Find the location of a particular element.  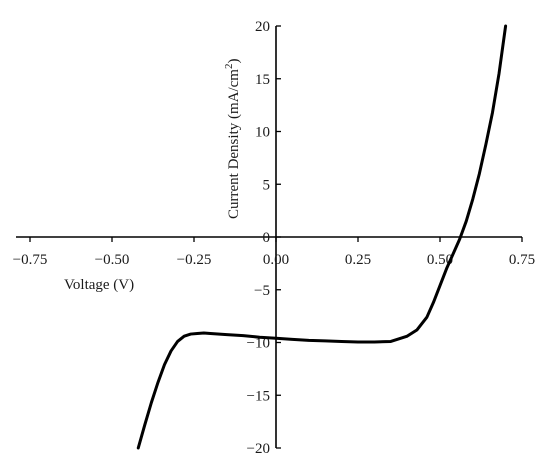

y-tick-label: −20 is located at coordinates (258, 449).